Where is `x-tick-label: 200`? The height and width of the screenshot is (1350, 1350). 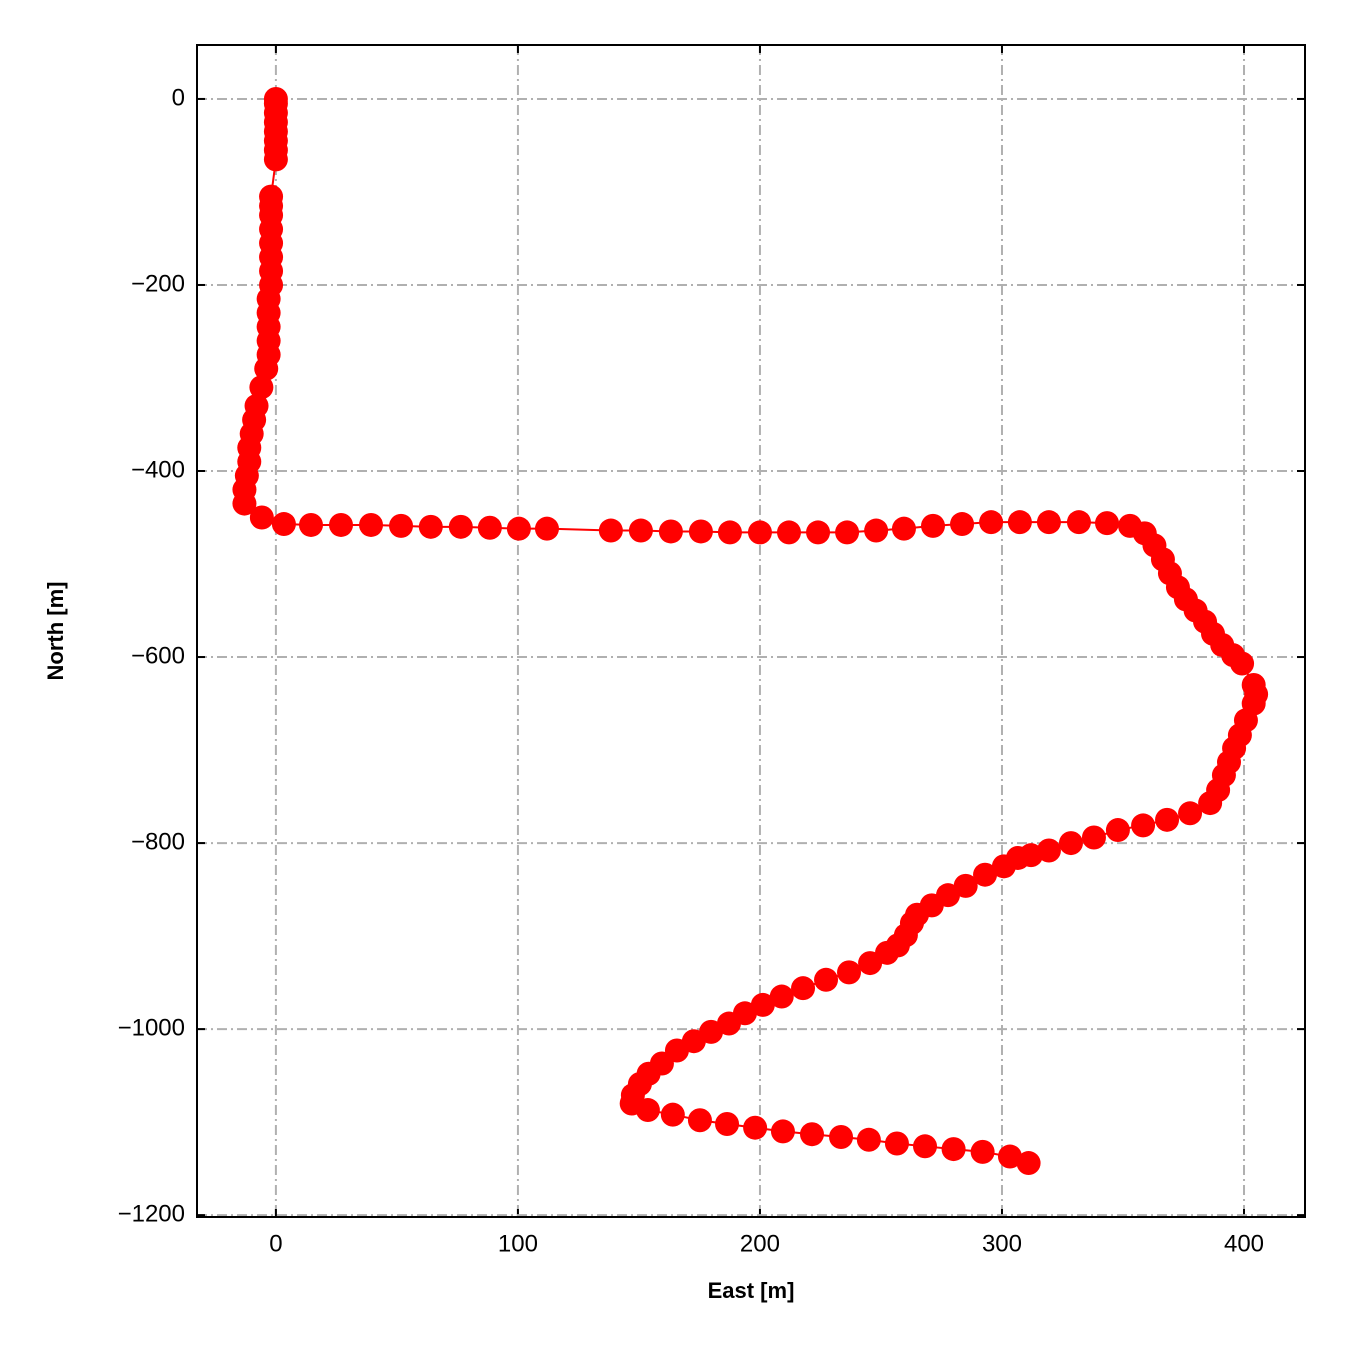 x-tick-label: 200 is located at coordinates (760, 1243).